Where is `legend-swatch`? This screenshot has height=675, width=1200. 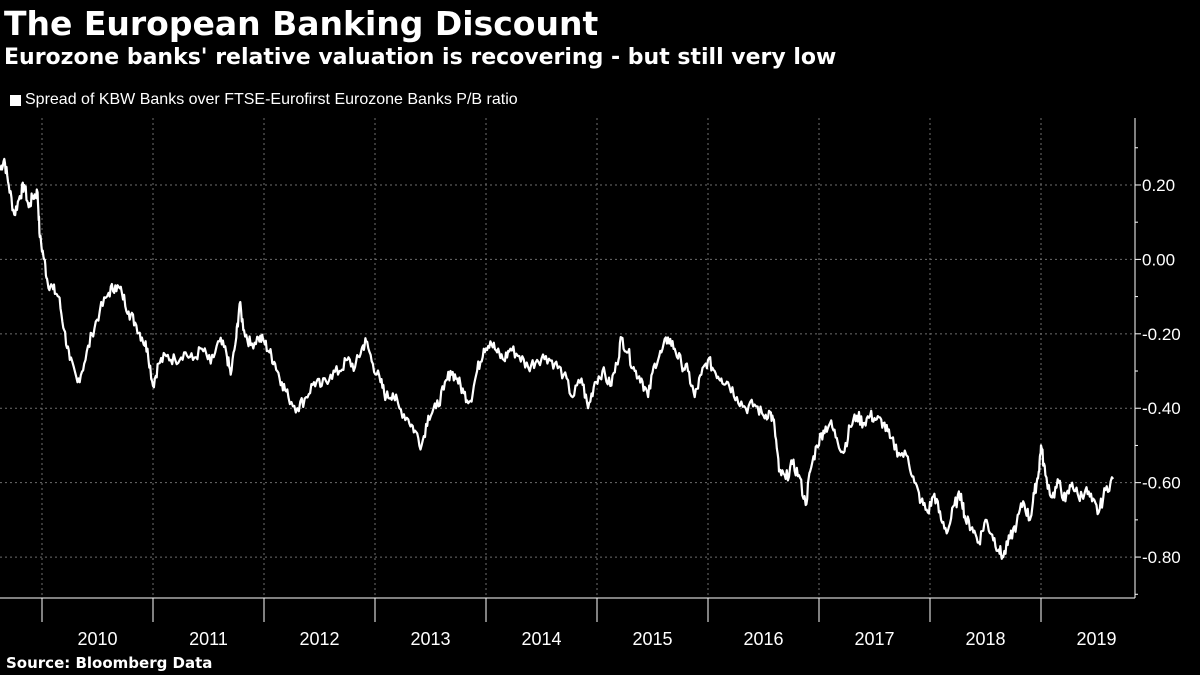
legend-swatch is located at coordinates (15, 100).